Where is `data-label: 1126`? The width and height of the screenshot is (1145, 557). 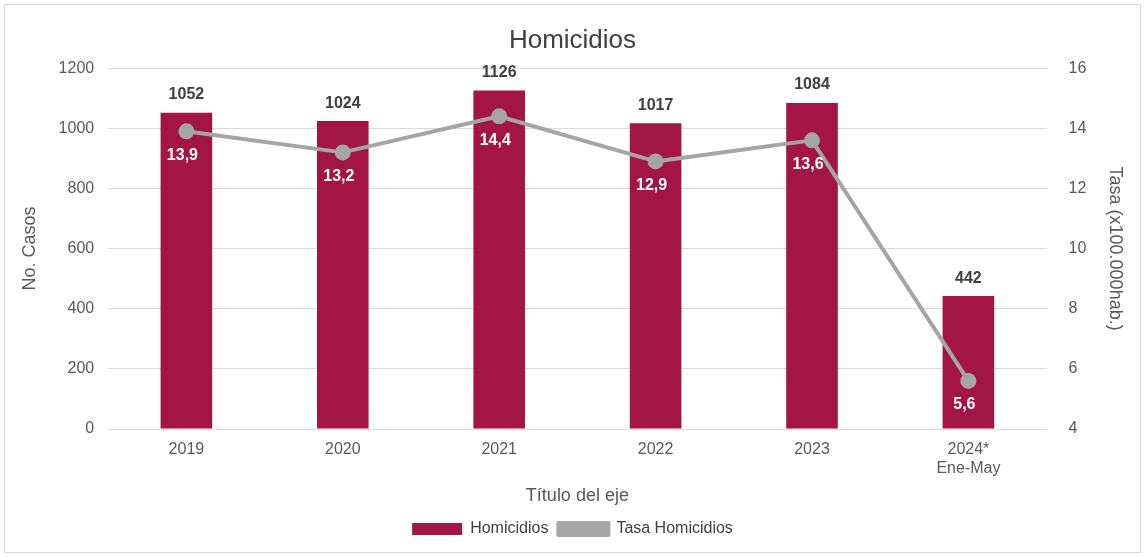
data-label: 1126 is located at coordinates (499, 71).